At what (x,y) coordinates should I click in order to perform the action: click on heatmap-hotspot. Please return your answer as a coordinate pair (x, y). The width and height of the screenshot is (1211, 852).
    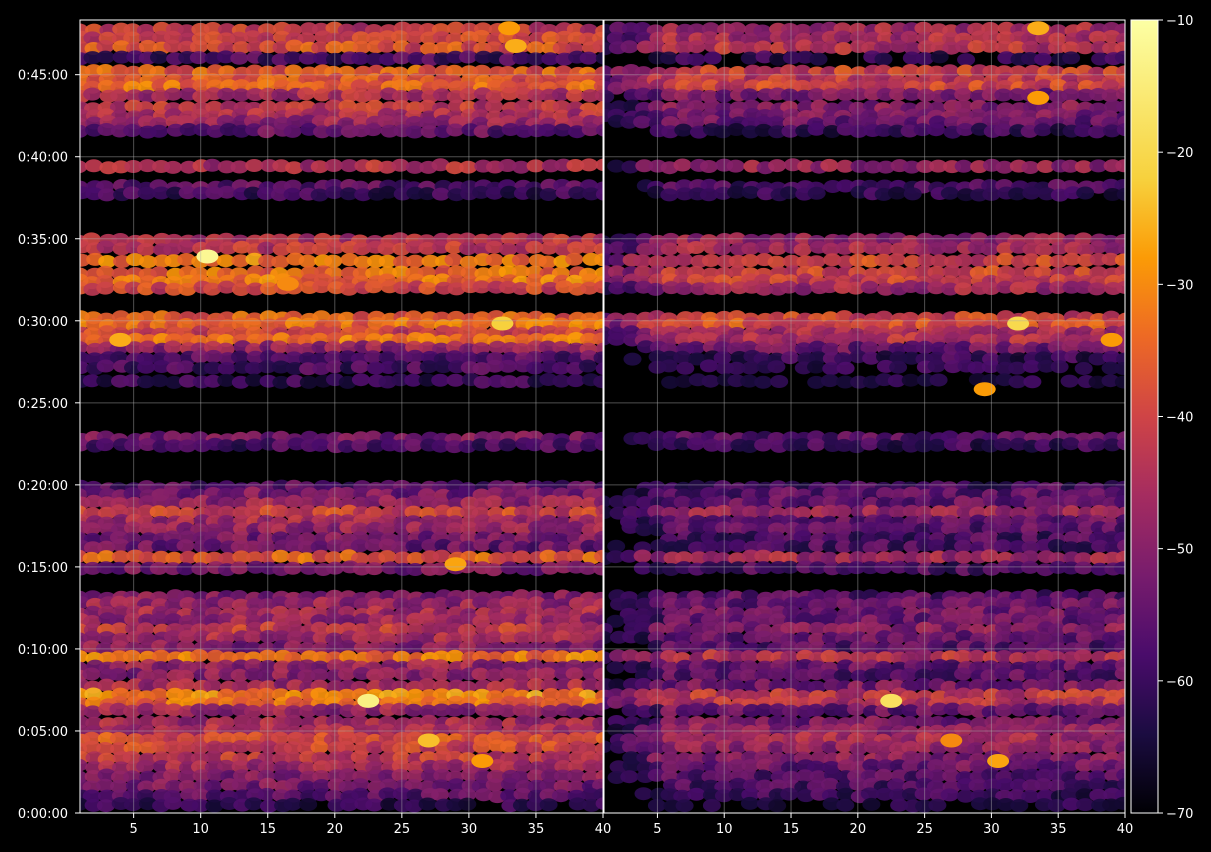
    Looking at the image, I should click on (482, 761).